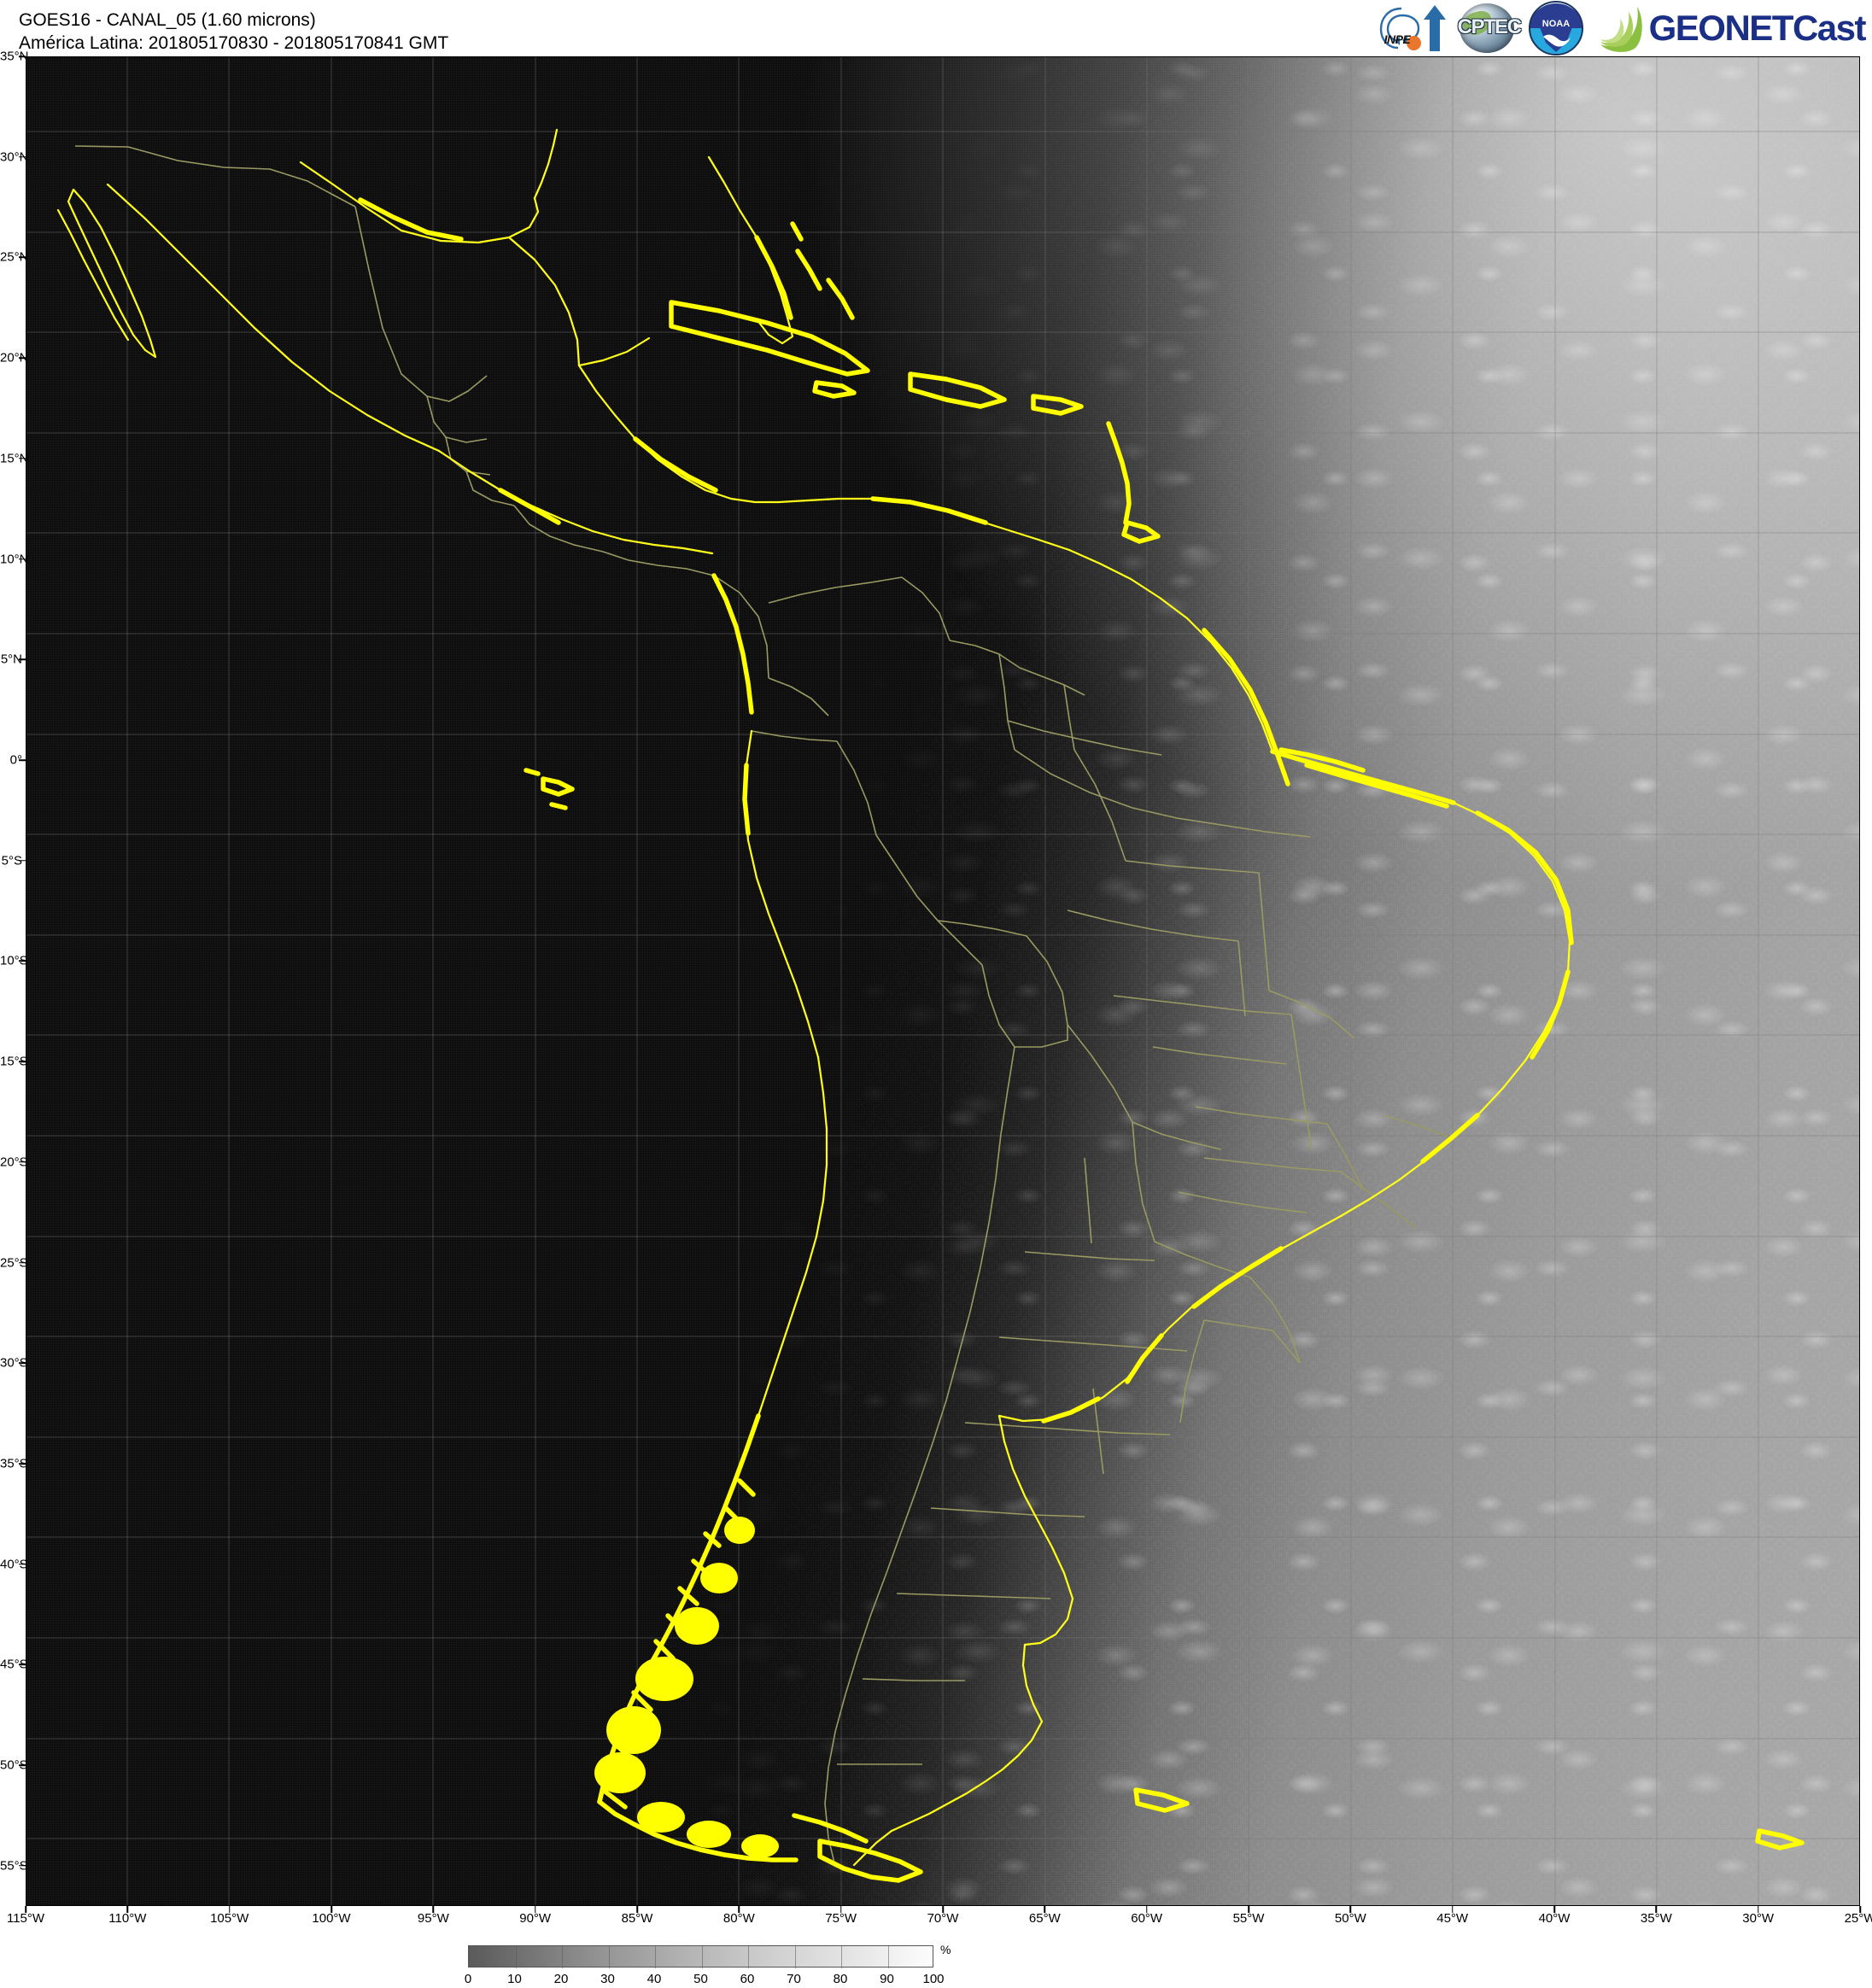 The image size is (1872, 1988). Describe the element at coordinates (1044, 1918) in the screenshot. I see `lon-tick-label: 65°W` at that location.